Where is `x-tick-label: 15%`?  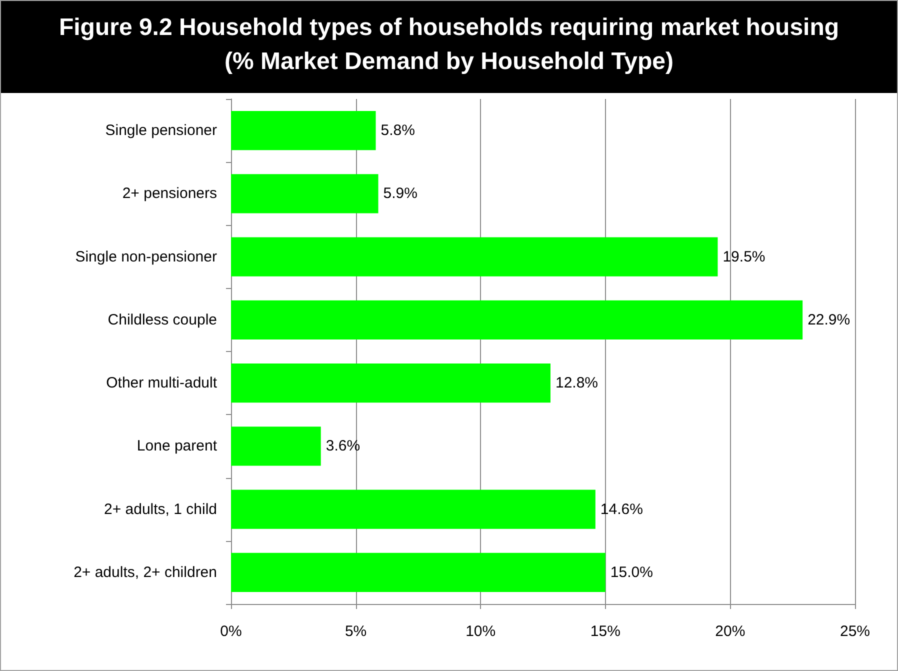 x-tick-label: 15% is located at coordinates (605, 631).